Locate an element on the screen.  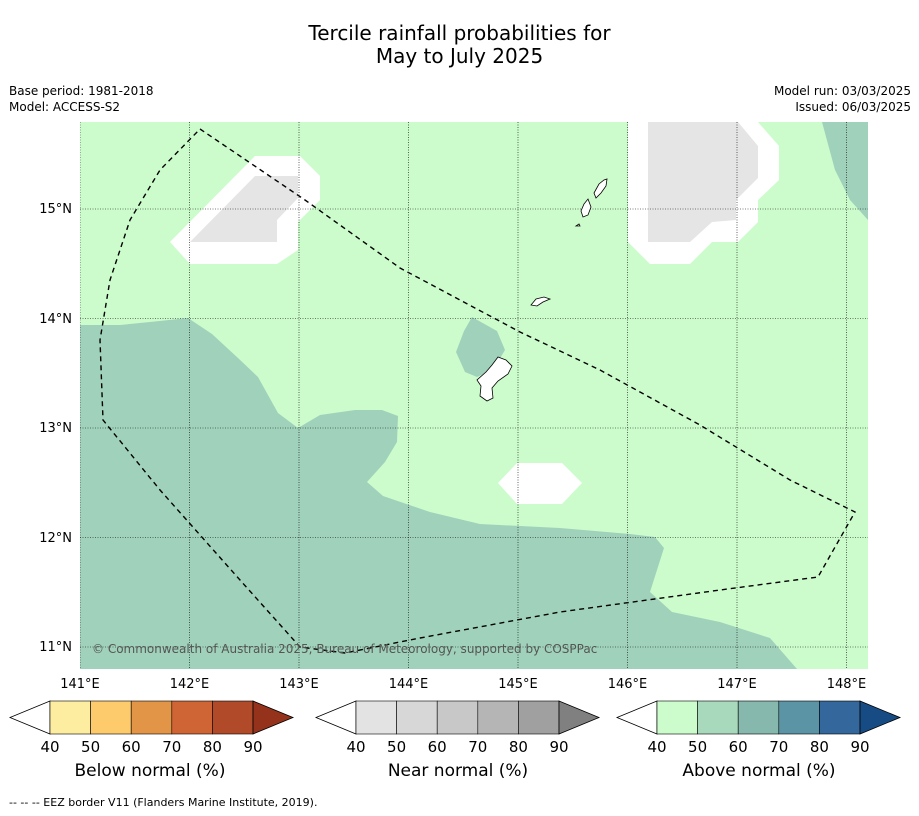
colorbar-near-tick: 70 is located at coordinates (477, 747).